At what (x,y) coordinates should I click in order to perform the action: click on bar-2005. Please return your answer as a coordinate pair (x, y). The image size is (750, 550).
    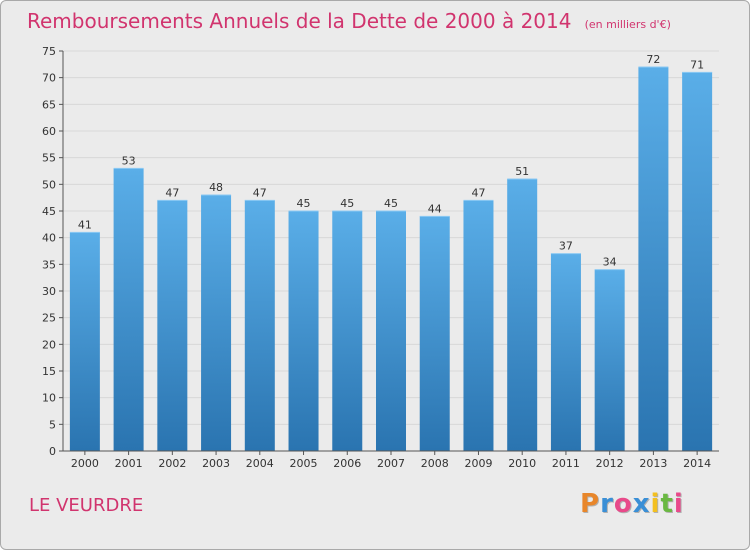
    Looking at the image, I should click on (303, 331).